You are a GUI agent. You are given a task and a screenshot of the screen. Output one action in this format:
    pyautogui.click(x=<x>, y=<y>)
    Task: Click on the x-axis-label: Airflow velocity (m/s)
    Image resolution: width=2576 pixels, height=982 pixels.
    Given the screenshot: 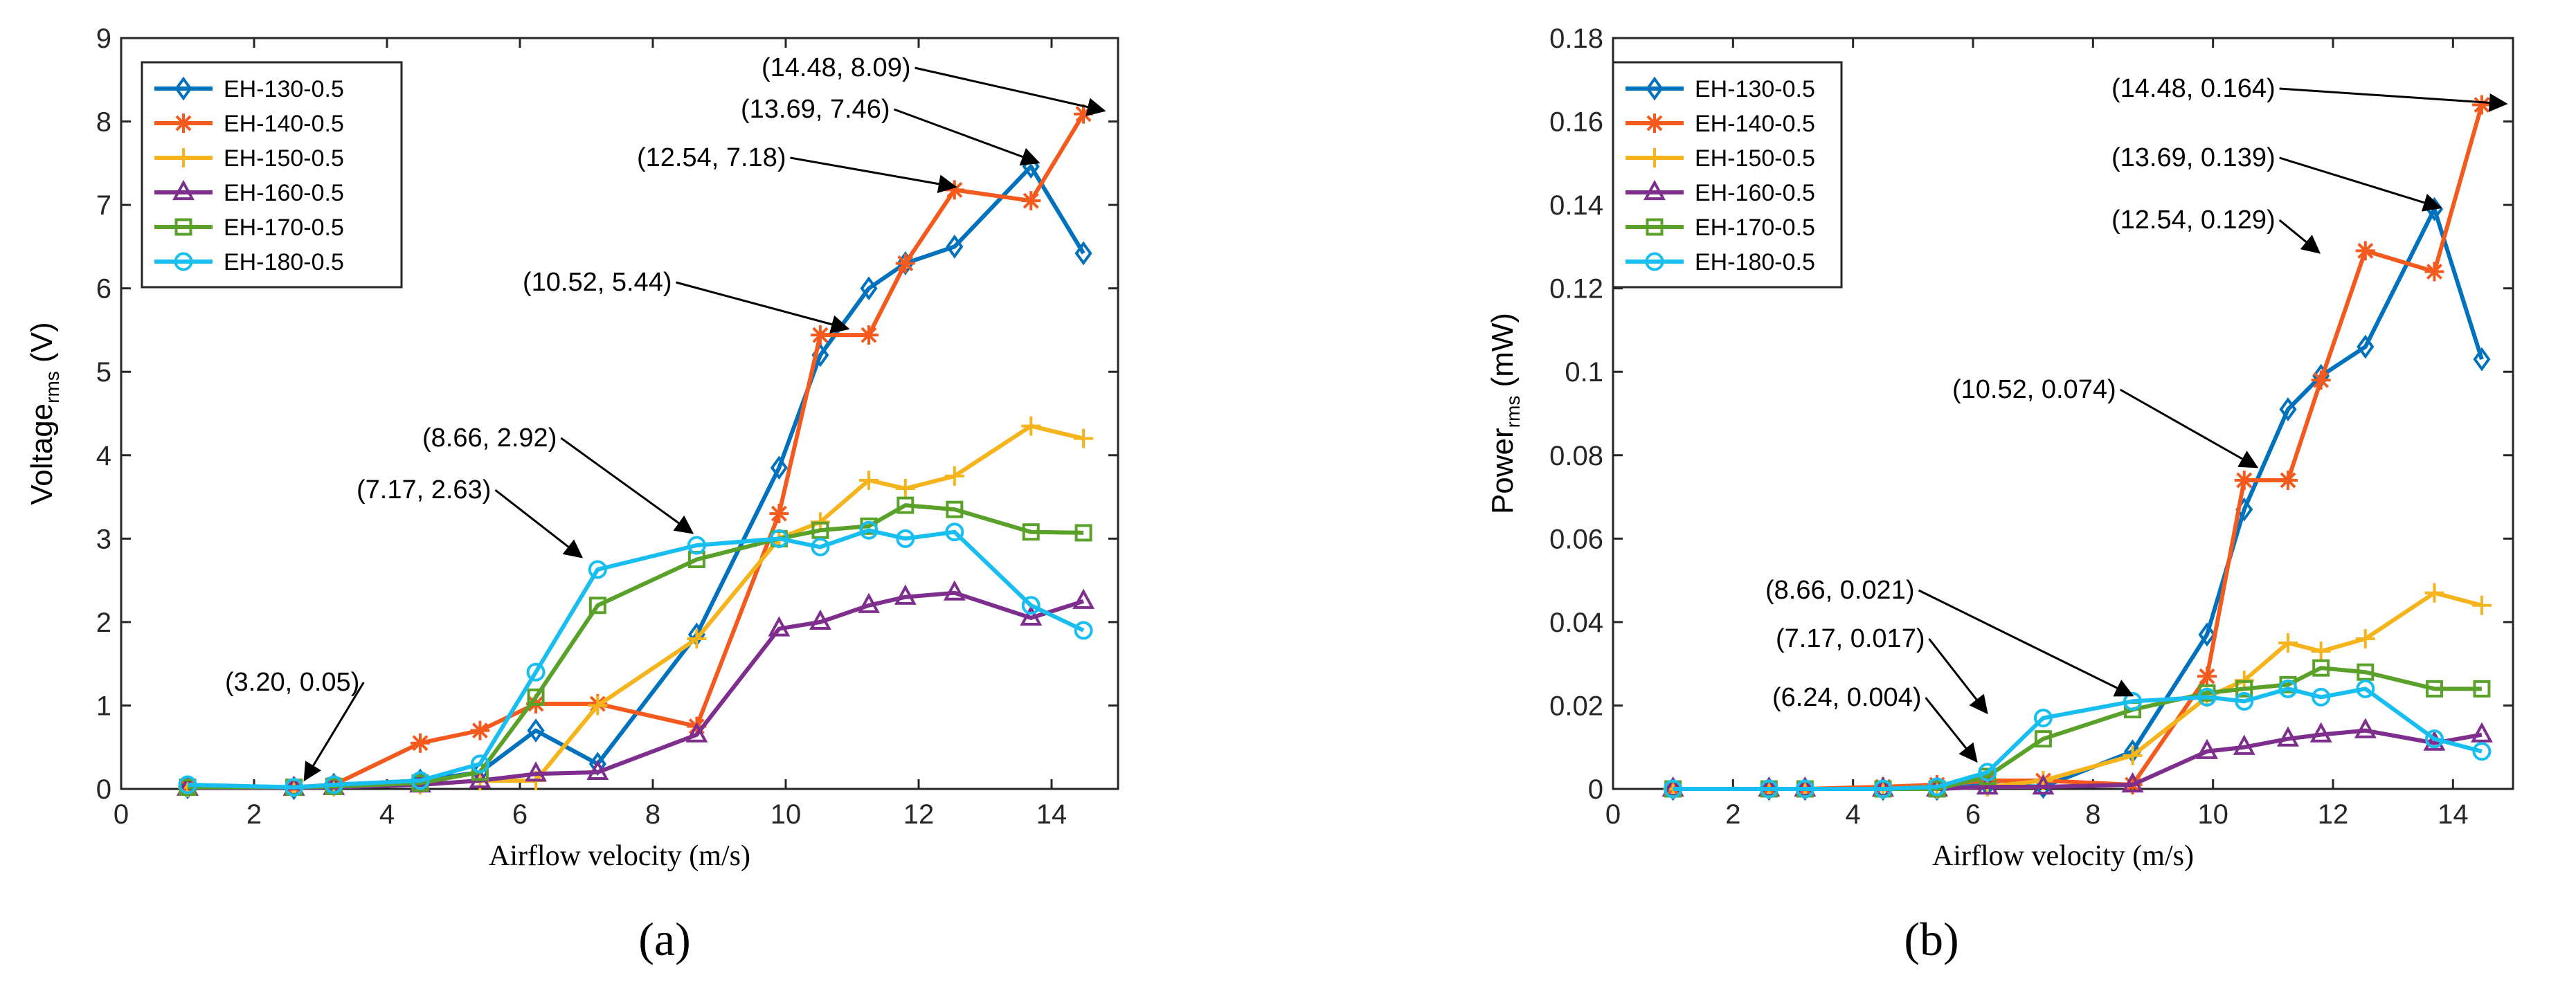 What is the action you would take?
    pyautogui.click(x=619, y=856)
    